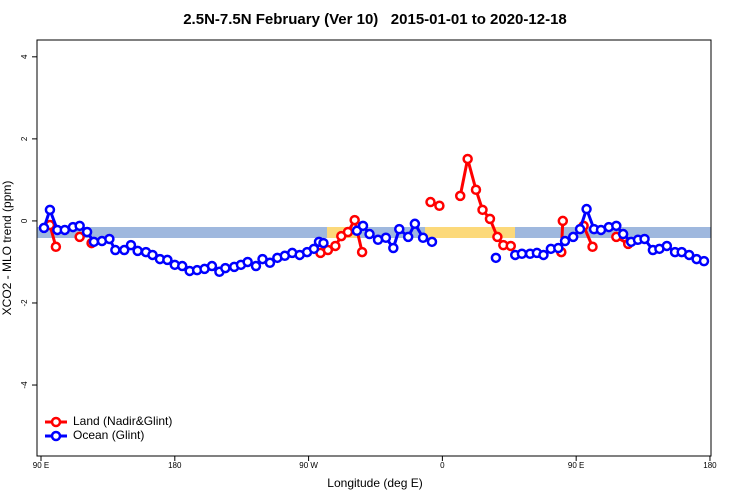 This screenshot has height=500, width=750. Describe the element at coordinates (7, 248) in the screenshot. I see `y-axis-label: XCO2 - MLO trend (ppm)` at that location.